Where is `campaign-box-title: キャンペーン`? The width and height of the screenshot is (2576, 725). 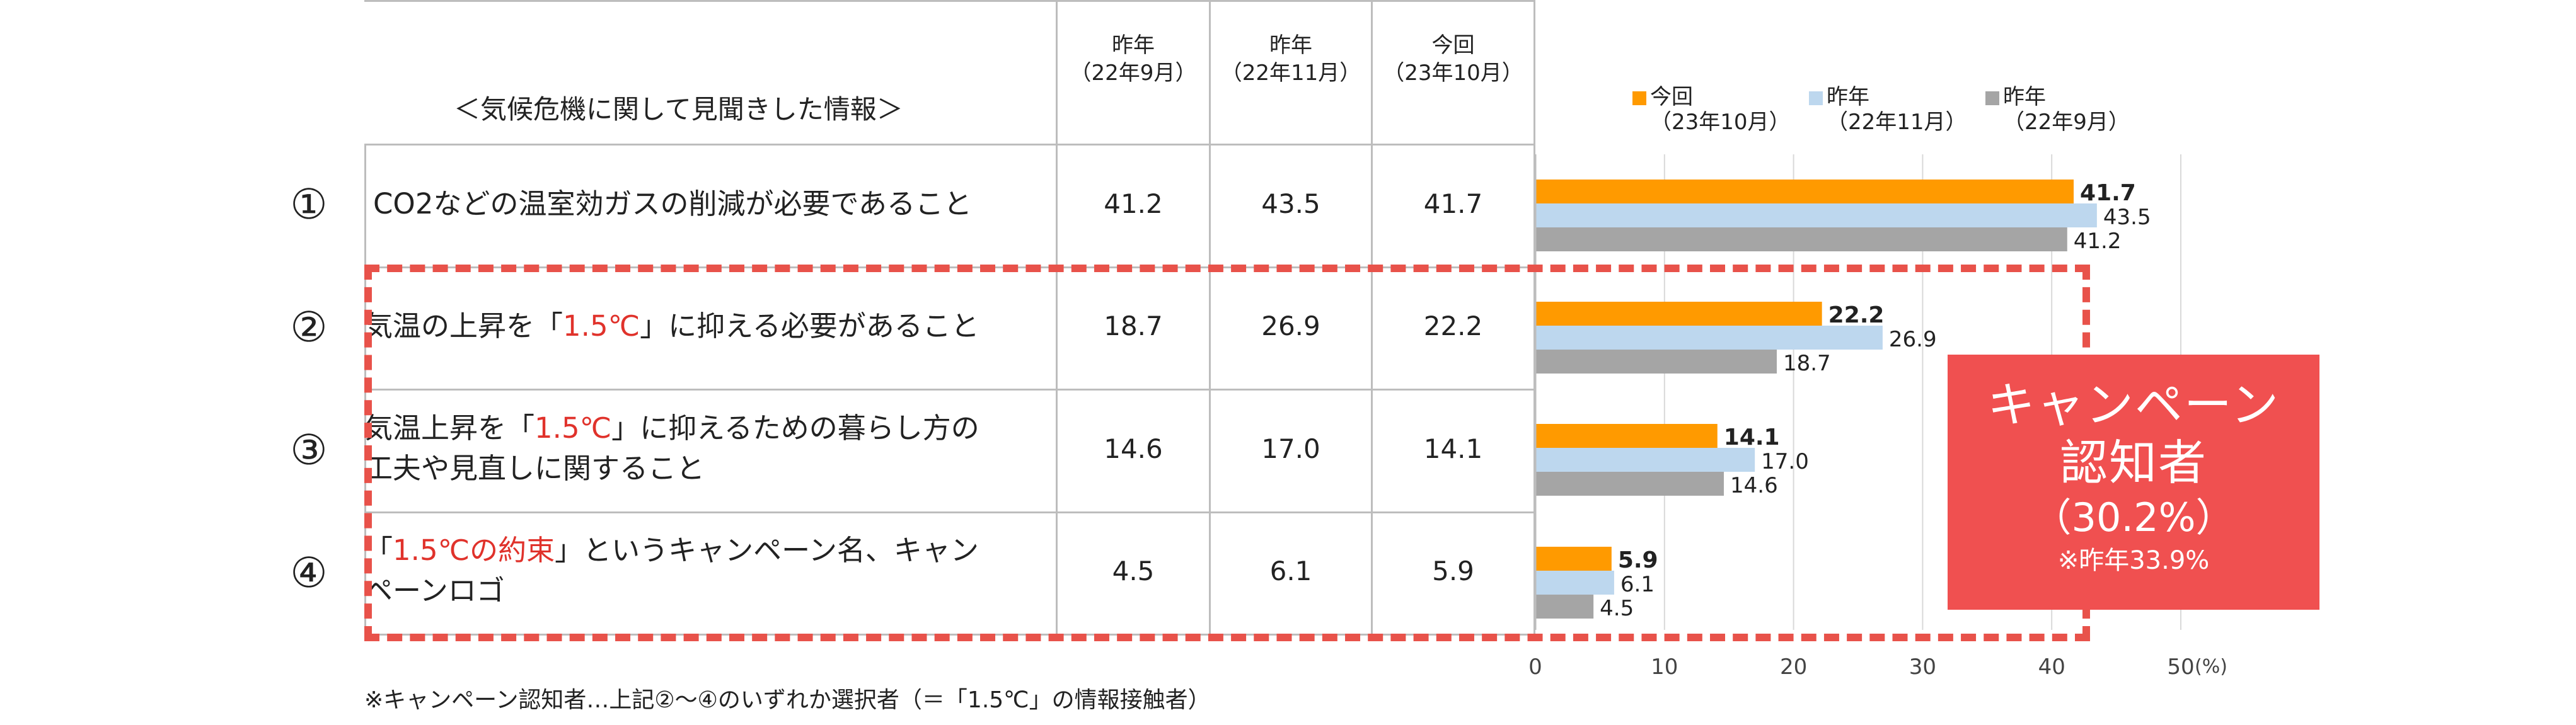
campaign-box-title: キャンペーン is located at coordinates (2133, 405).